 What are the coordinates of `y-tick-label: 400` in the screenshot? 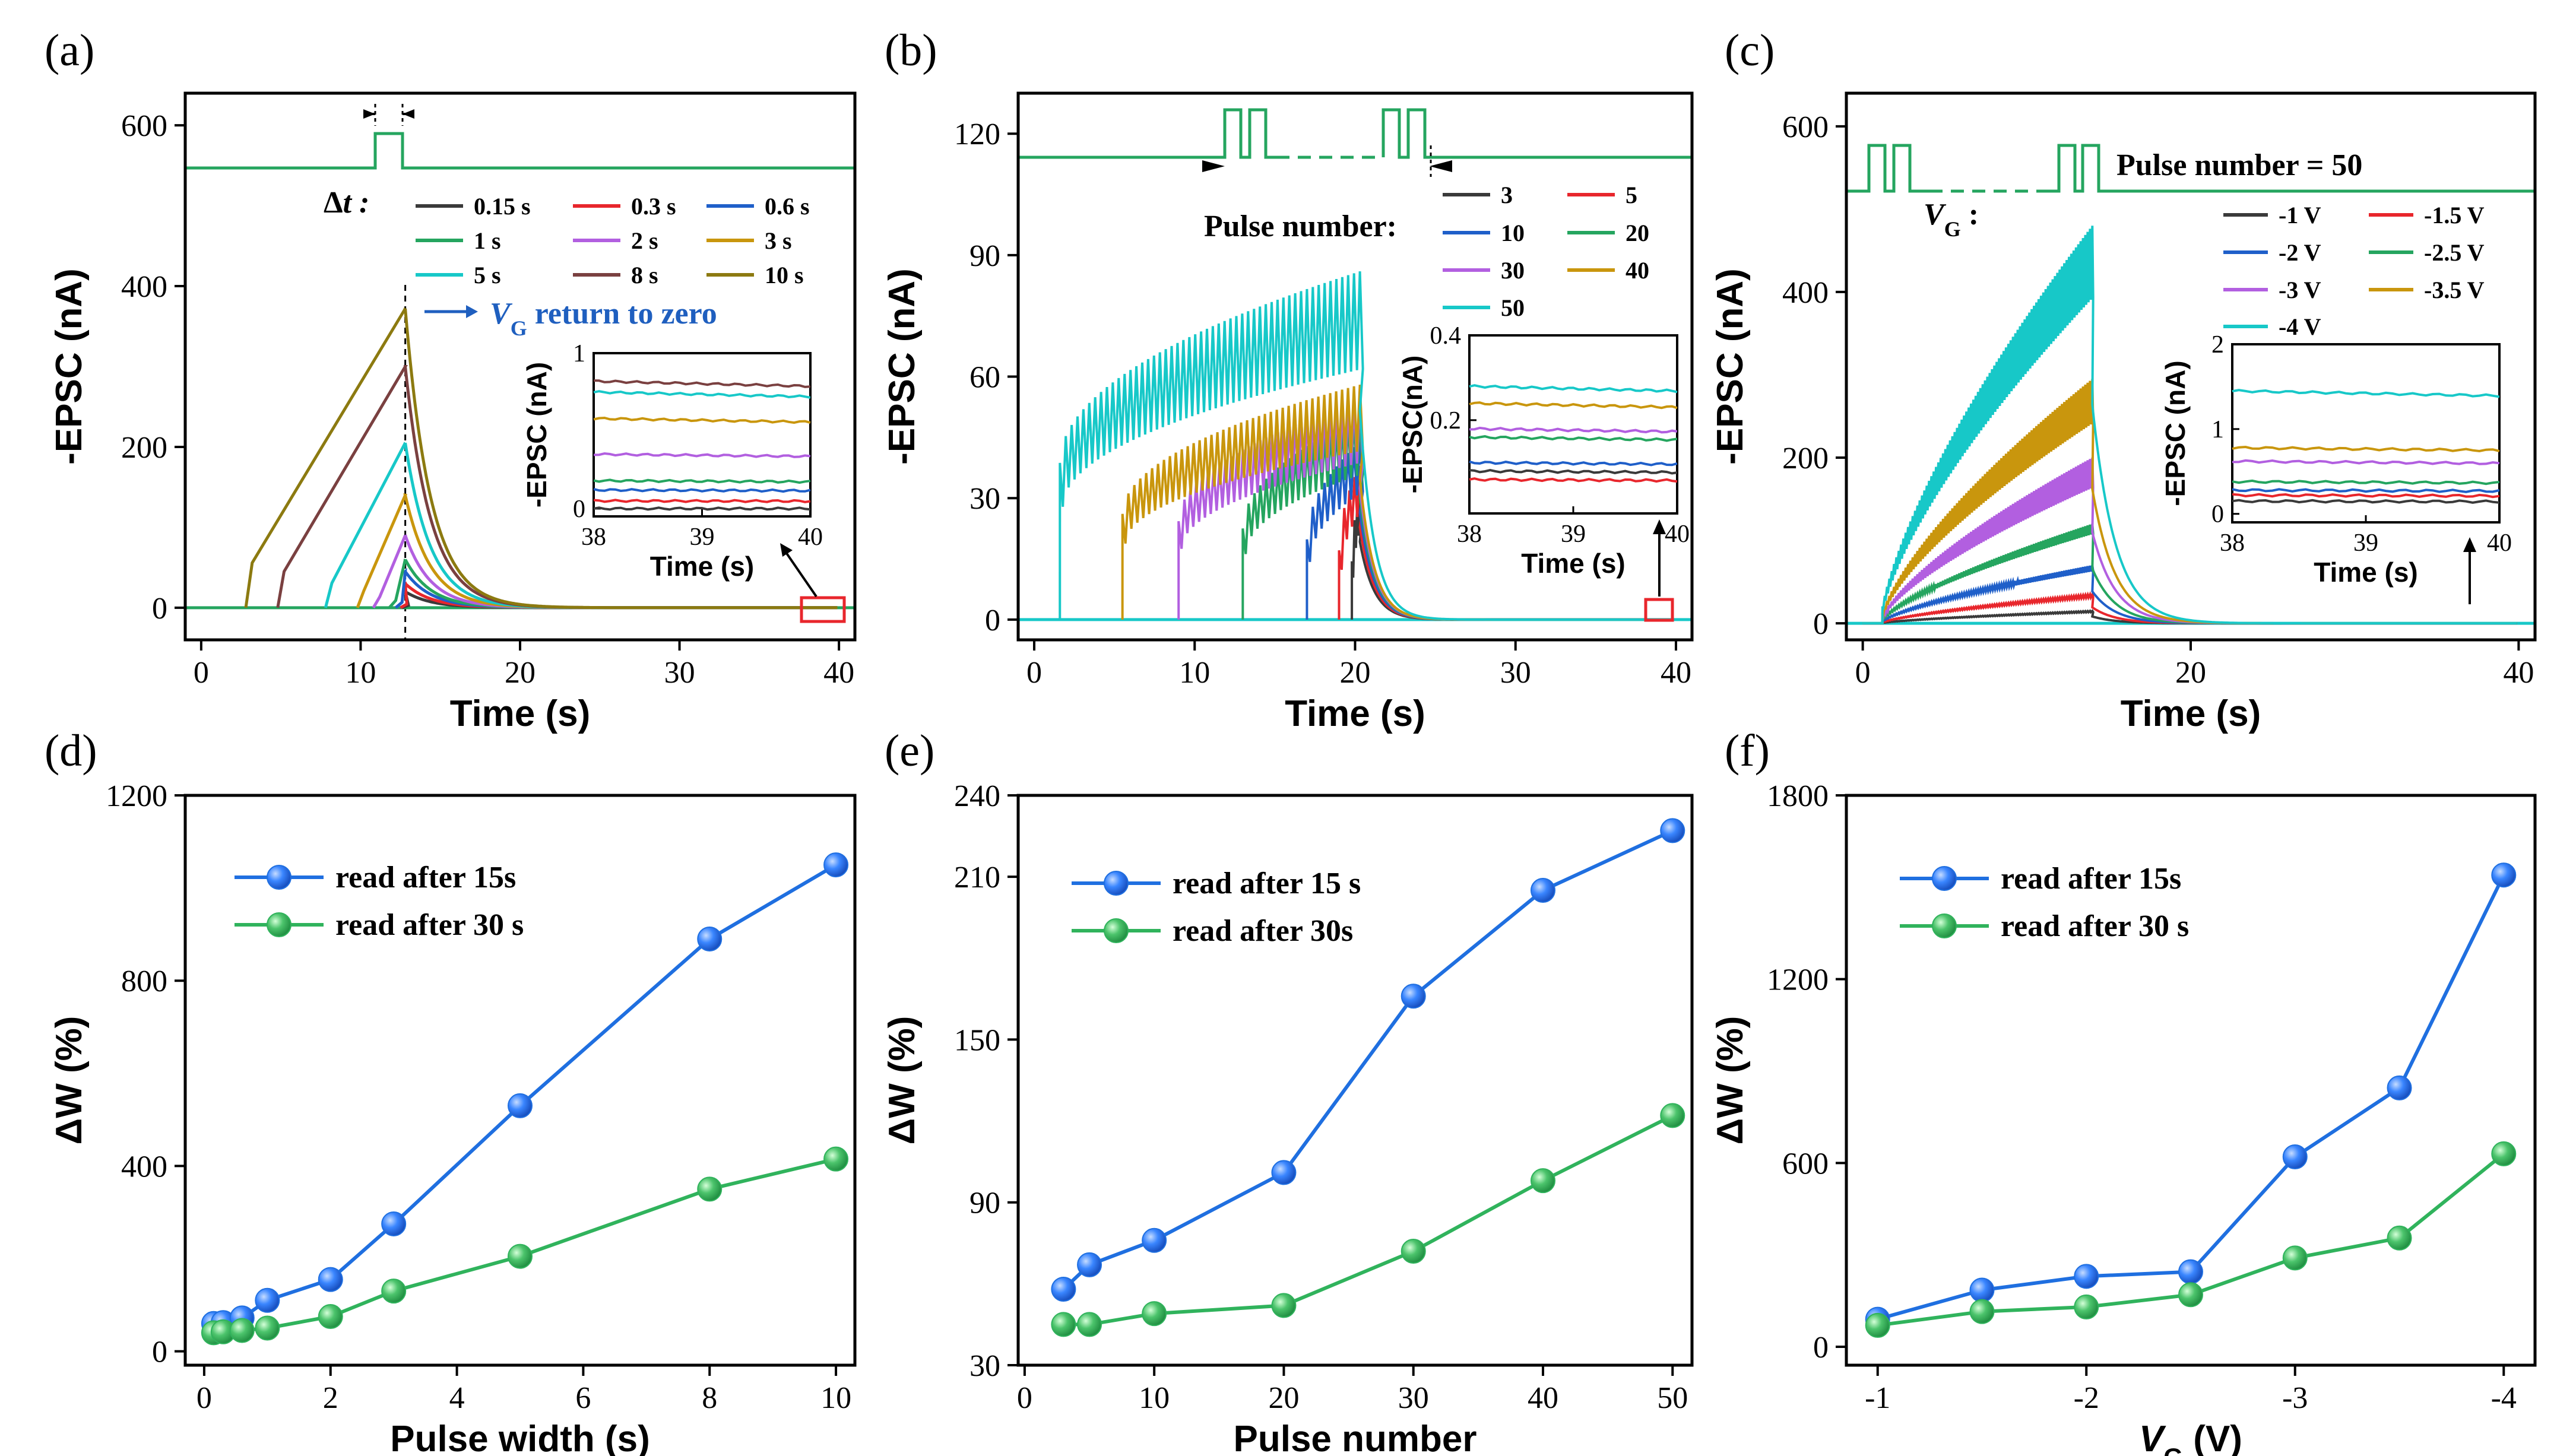 It's located at (144, 1167).